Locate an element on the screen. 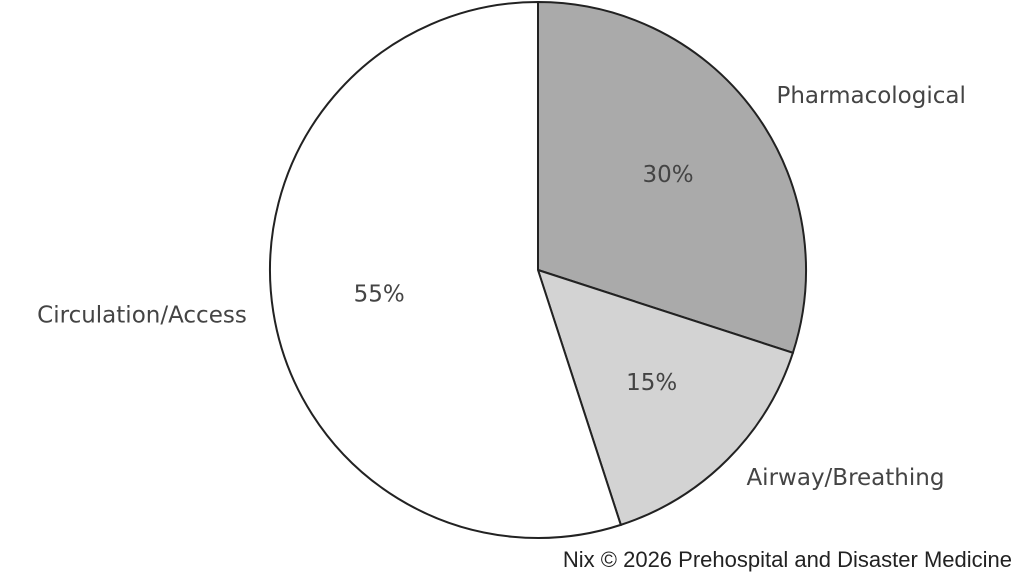 The width and height of the screenshot is (1015, 575). category-label: Pharmacological is located at coordinates (870, 96).